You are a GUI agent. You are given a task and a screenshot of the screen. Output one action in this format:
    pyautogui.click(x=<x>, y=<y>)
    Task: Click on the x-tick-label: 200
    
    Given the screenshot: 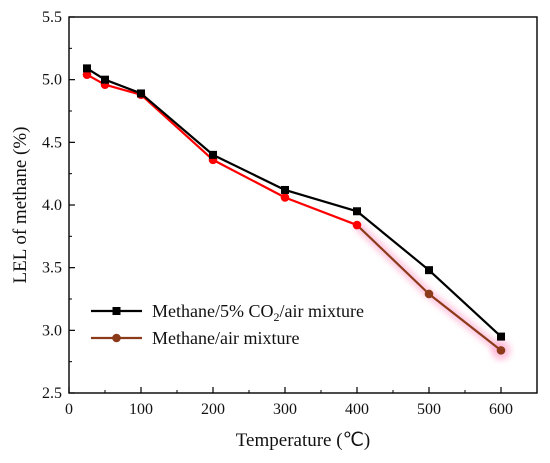 What is the action you would take?
    pyautogui.click(x=213, y=409)
    